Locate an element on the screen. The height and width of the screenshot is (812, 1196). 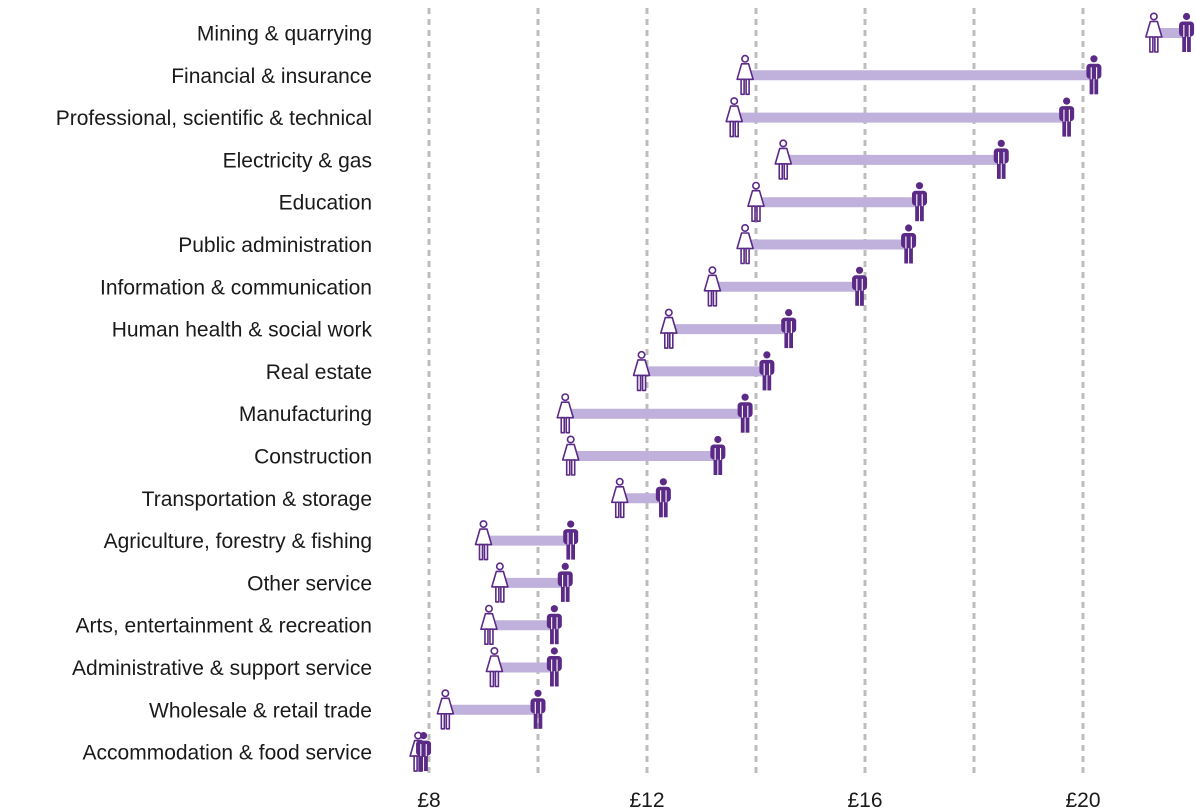
category-label: Information & communication is located at coordinates (236, 287).